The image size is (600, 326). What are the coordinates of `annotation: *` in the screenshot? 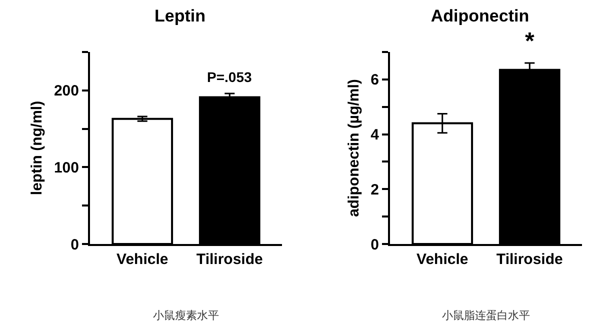 It's located at (530, 41).